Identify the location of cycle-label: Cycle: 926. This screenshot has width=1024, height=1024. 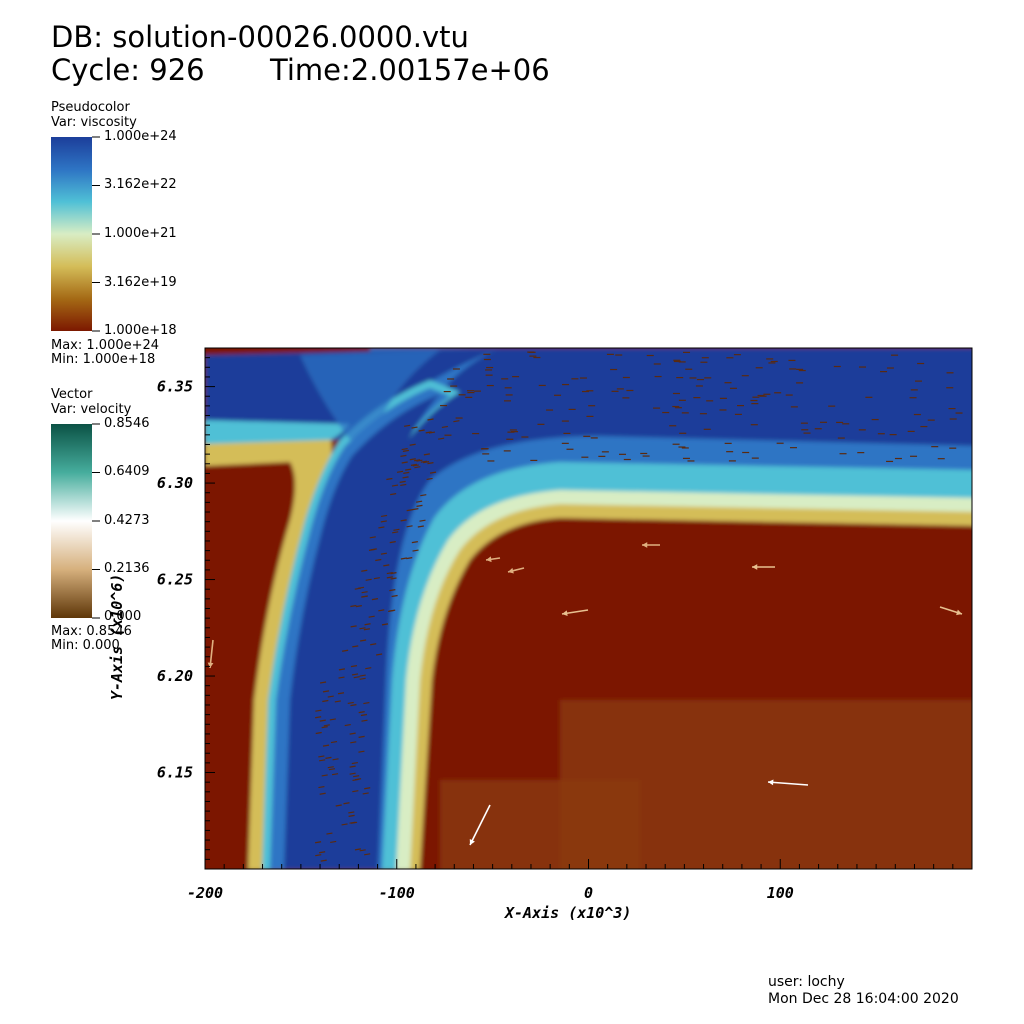
(128, 70).